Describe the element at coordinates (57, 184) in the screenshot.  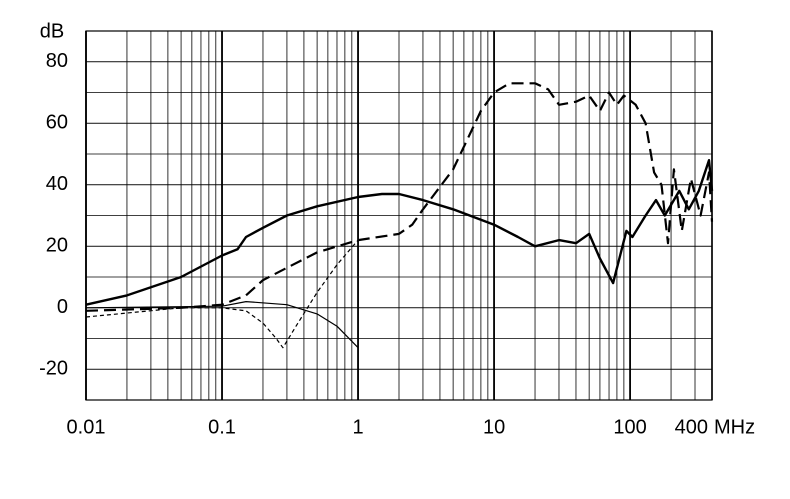
I see `y-tick-label: 40` at that location.